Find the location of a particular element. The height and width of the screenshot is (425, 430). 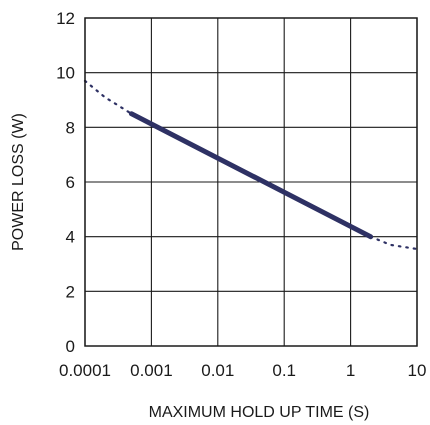

x-tick-labels: 0.0001 0.001 0.01 0.1 1 10 is located at coordinates (242, 370).